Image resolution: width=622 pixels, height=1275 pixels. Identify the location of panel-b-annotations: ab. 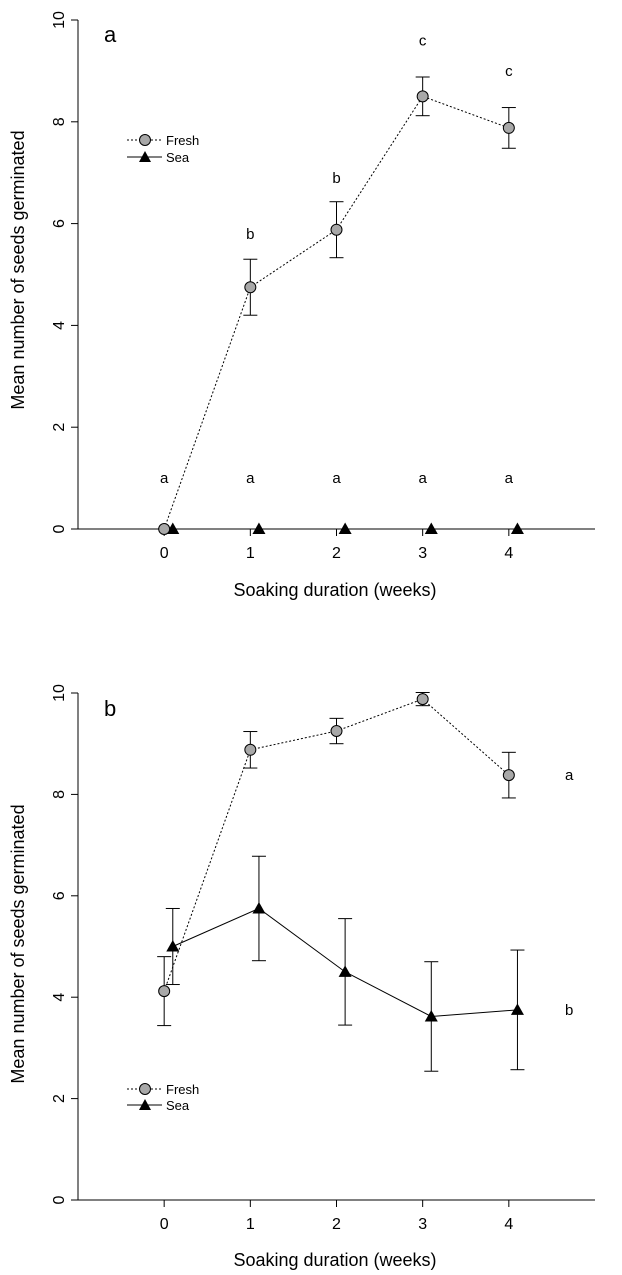
(569, 893).